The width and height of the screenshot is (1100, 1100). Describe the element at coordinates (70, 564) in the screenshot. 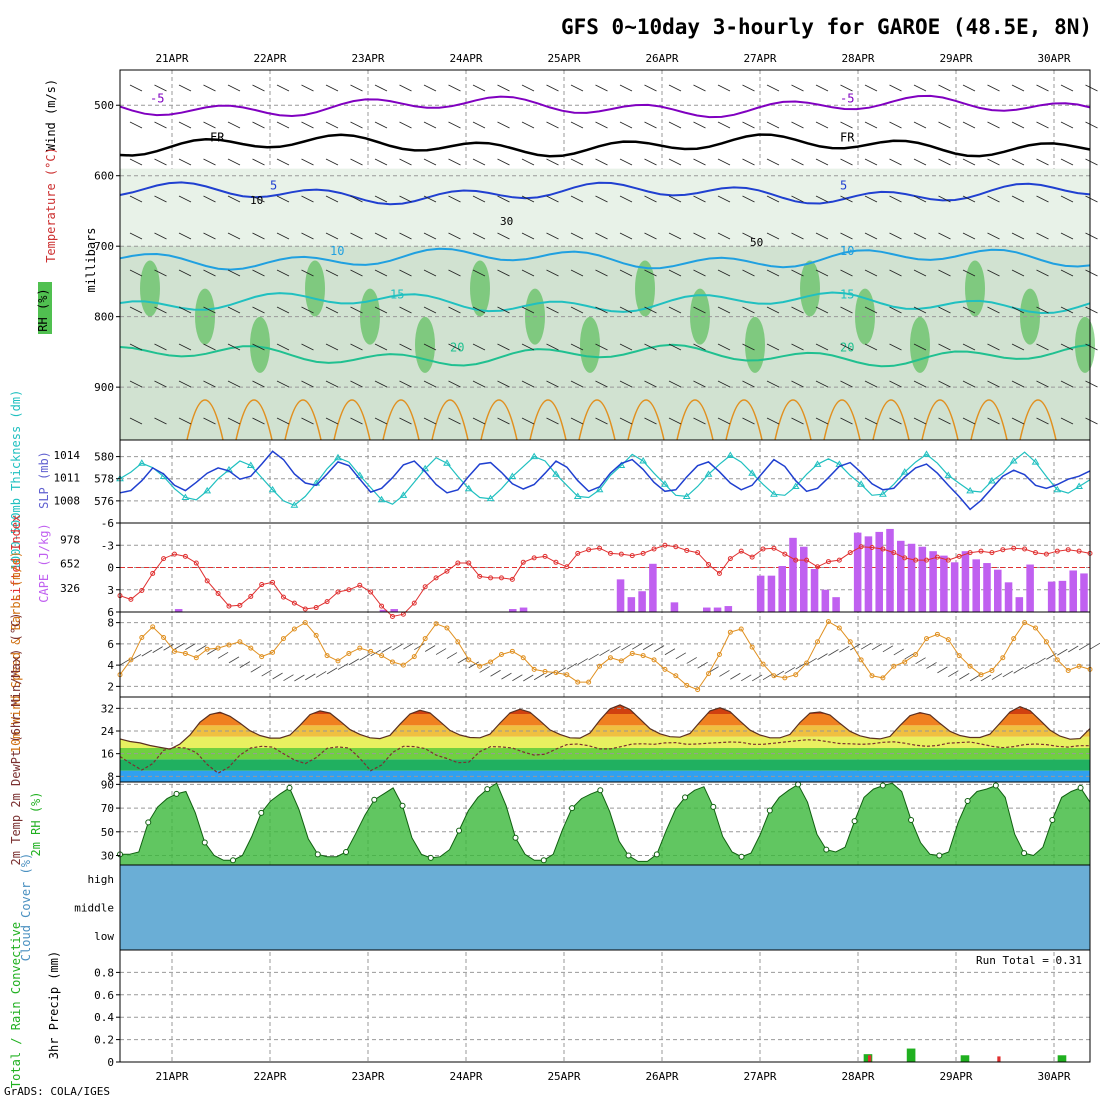

I see `cape-tick-label: 652` at that location.